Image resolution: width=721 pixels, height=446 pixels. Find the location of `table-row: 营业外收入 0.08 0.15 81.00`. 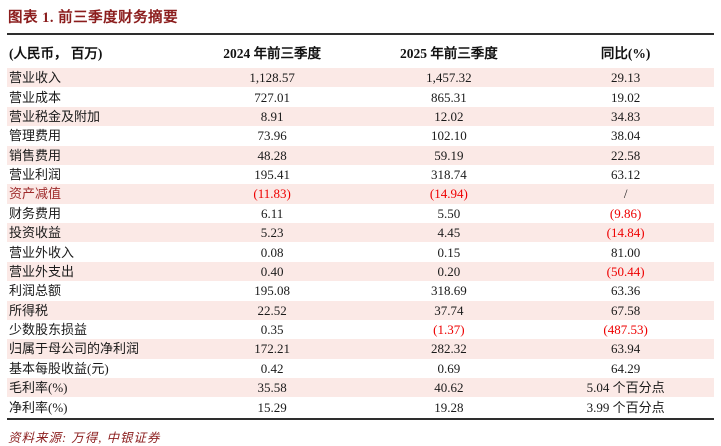

table-row: 营业外收入 0.08 0.15 81.00 is located at coordinates (360, 251).